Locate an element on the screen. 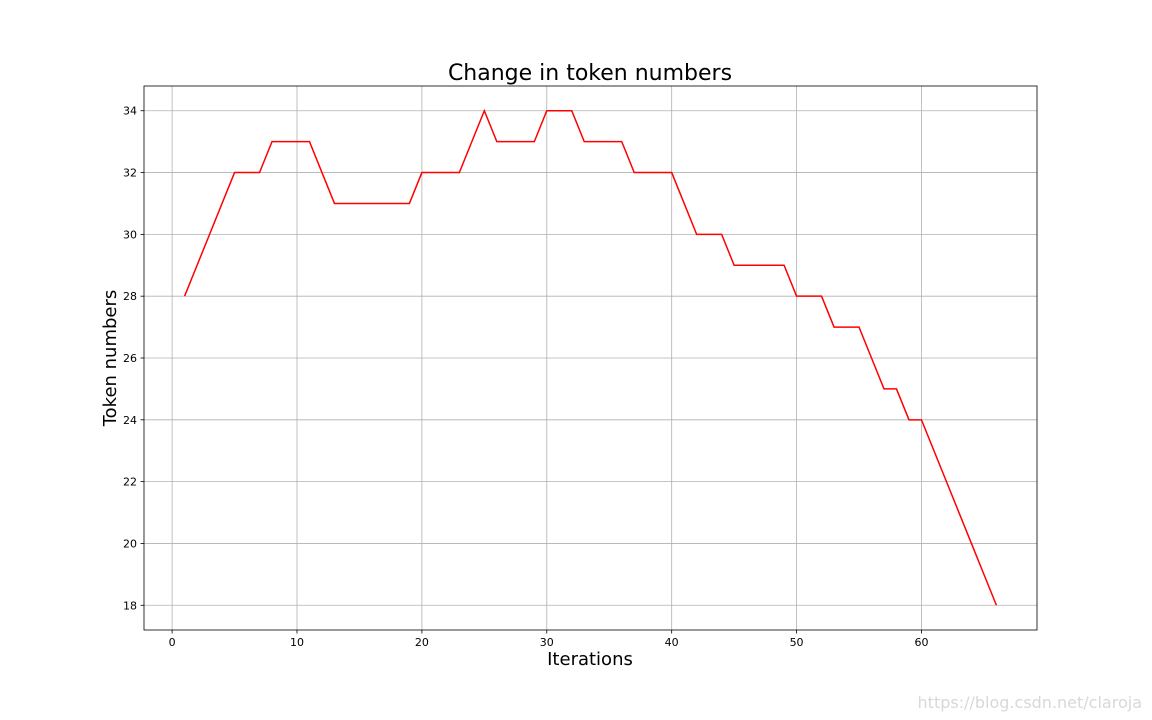 The image size is (1152, 720). y-tick-label: 20 is located at coordinates (130, 543).